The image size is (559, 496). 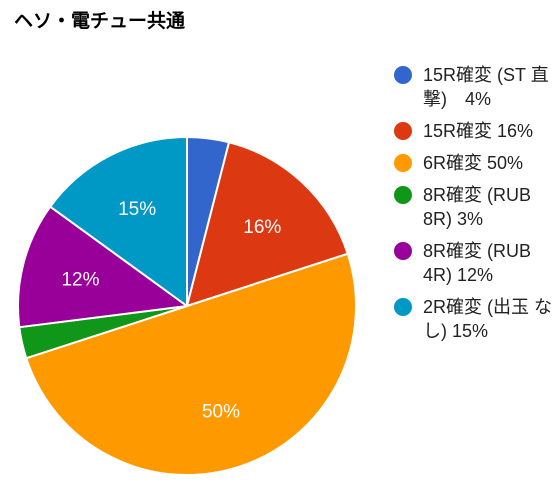 What do you see at coordinates (262, 227) in the screenshot?
I see `slice-value-label-1: 16%` at bounding box center [262, 227].